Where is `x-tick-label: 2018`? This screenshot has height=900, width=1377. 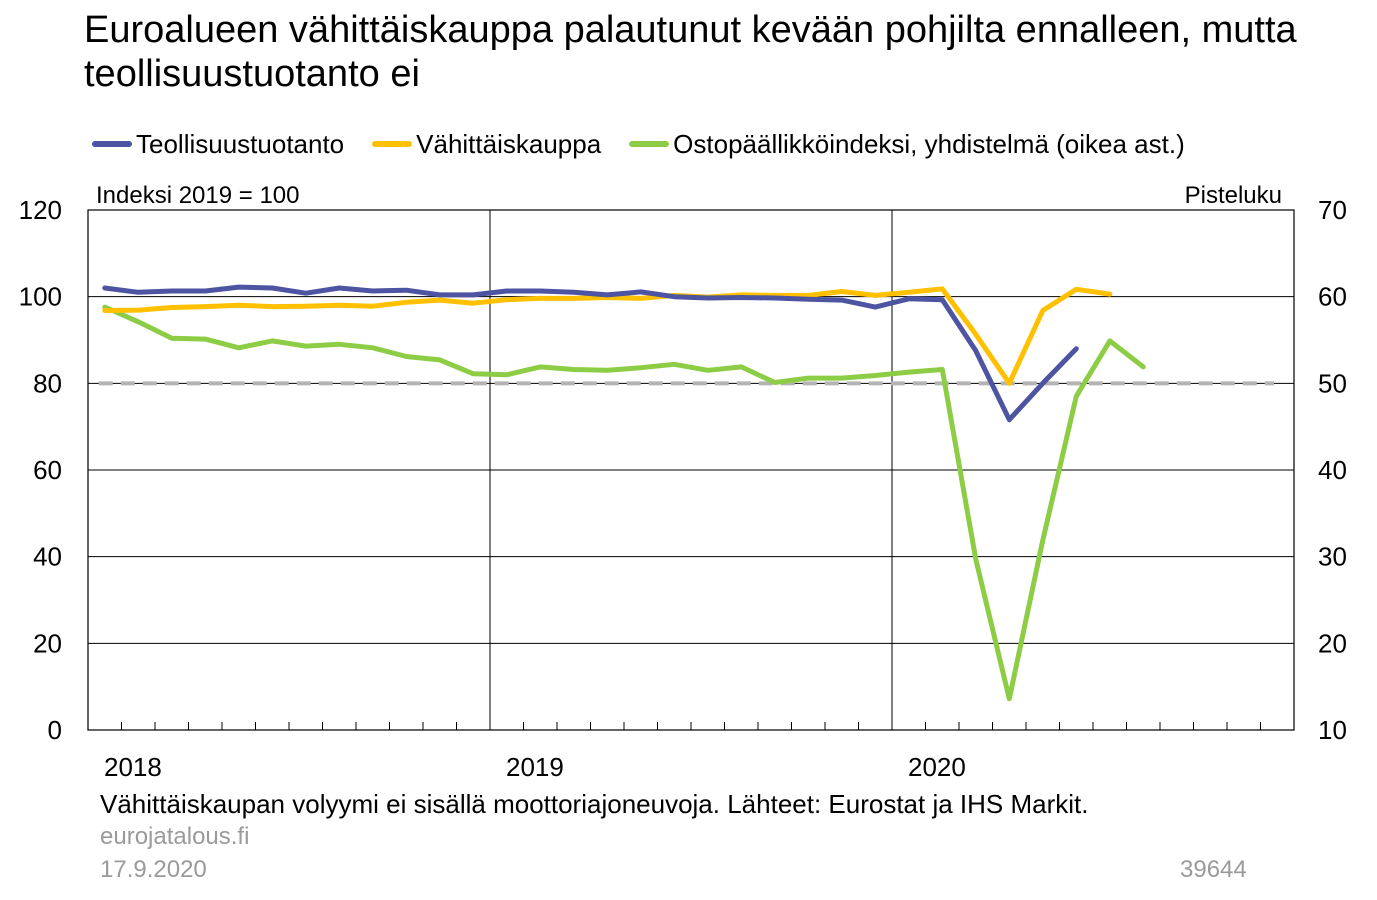
x-tick-label: 2018 is located at coordinates (133, 767).